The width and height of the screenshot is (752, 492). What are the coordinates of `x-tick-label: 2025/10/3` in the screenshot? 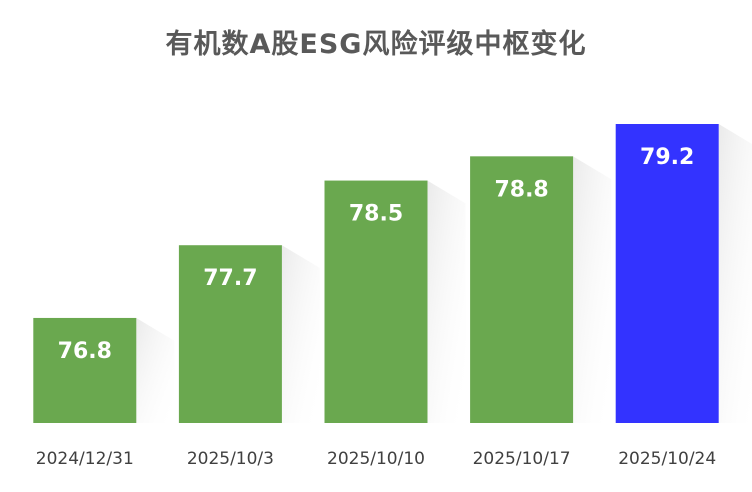 It's located at (230, 459).